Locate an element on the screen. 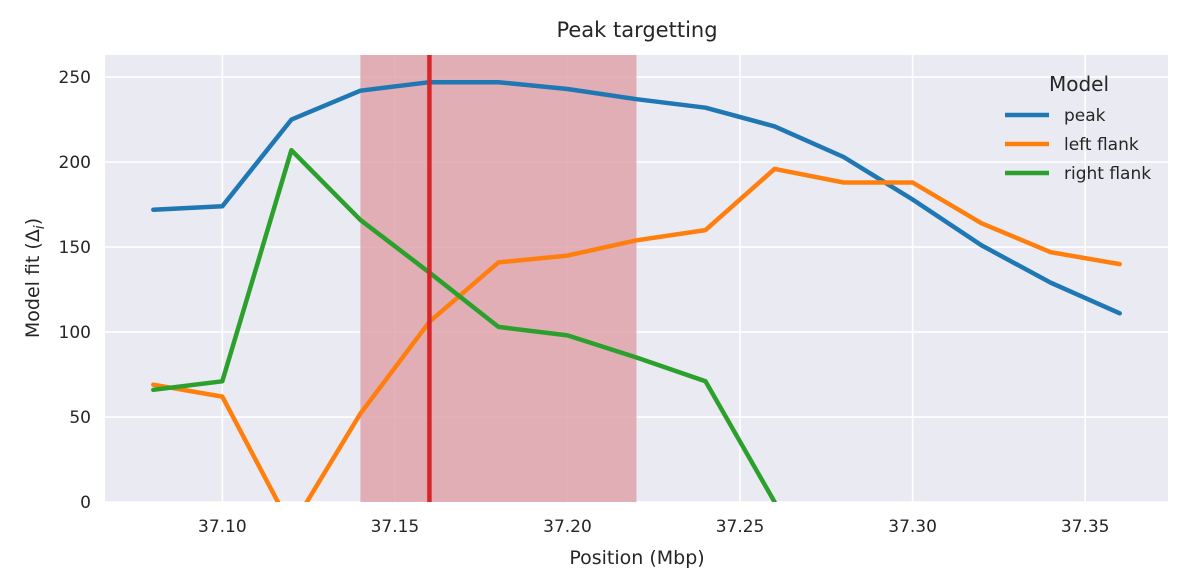 The width and height of the screenshot is (1188, 588). x-tick-label: 37.10 is located at coordinates (222, 527).